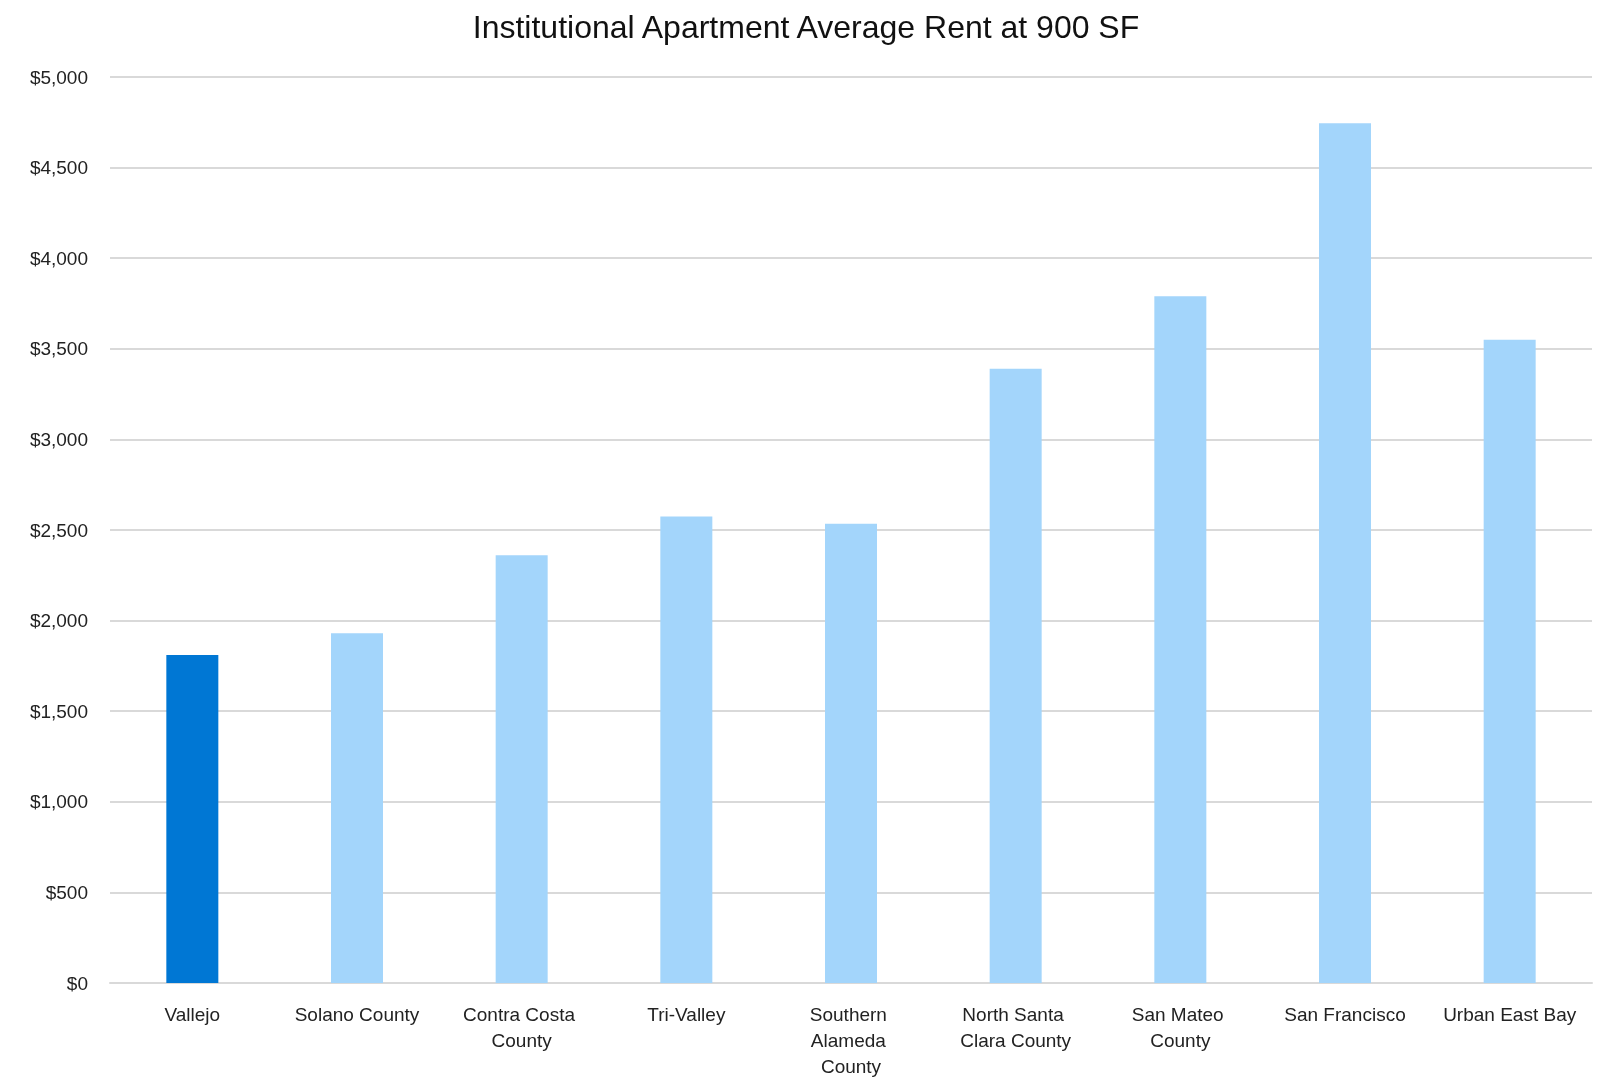 The width and height of the screenshot is (1612, 1079). I want to click on y-tick-label: $3,500, so click(58, 349).